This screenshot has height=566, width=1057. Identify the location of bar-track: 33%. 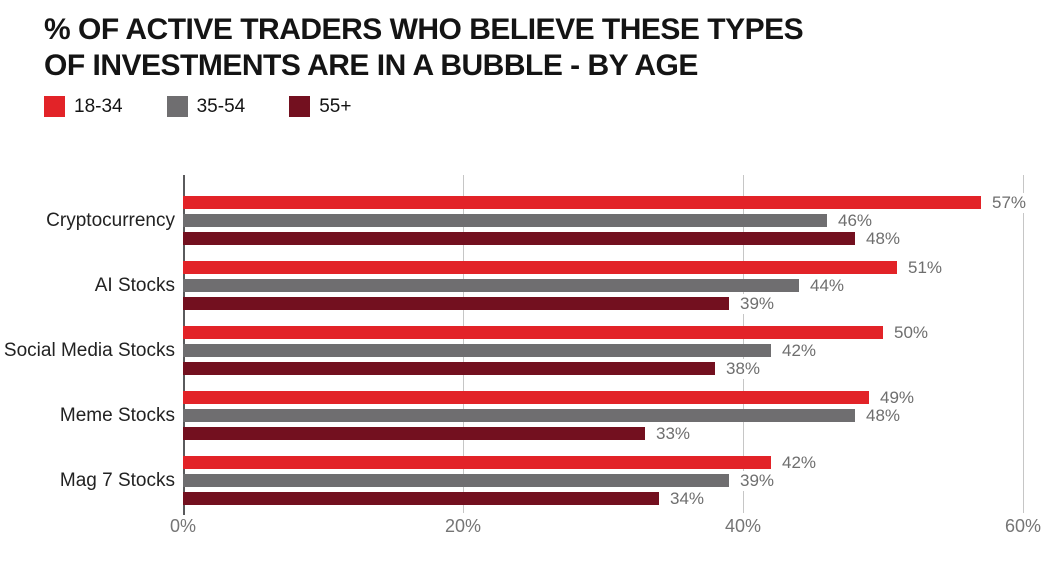
(603, 433).